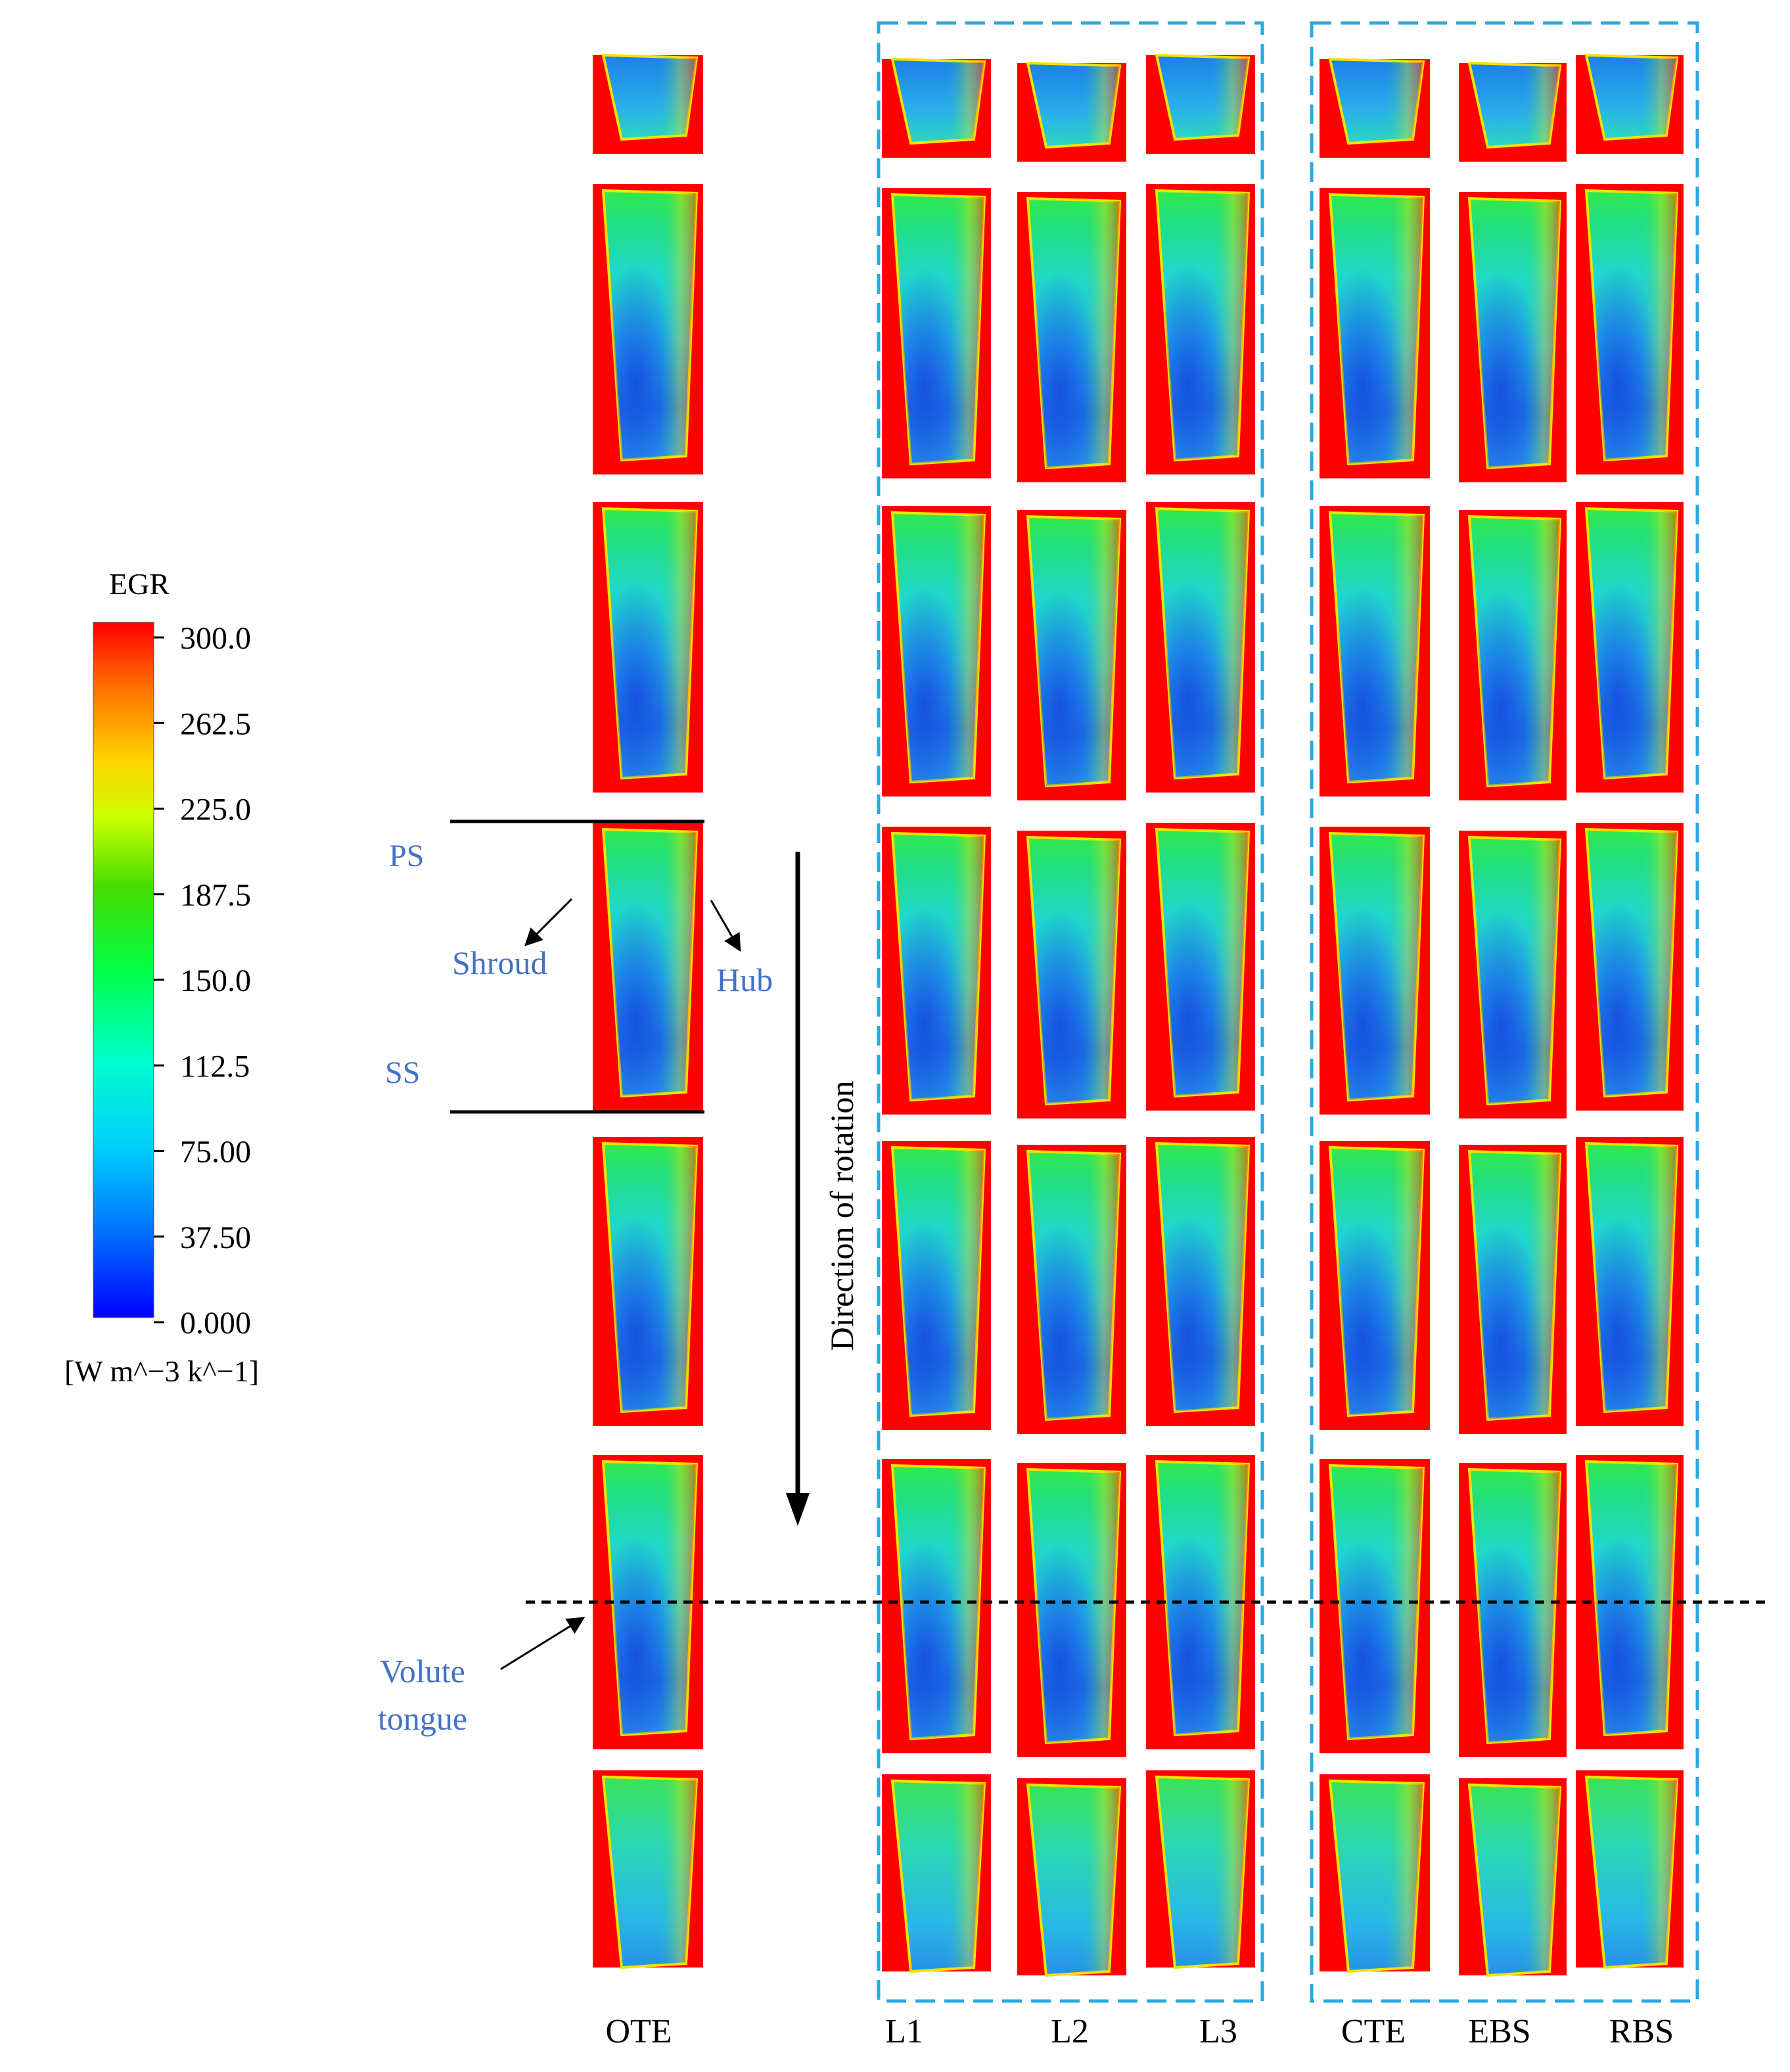 The width and height of the screenshot is (1790, 2072). Describe the element at coordinates (542, 1643) in the screenshot. I see `volute-tongue-arrow` at that location.